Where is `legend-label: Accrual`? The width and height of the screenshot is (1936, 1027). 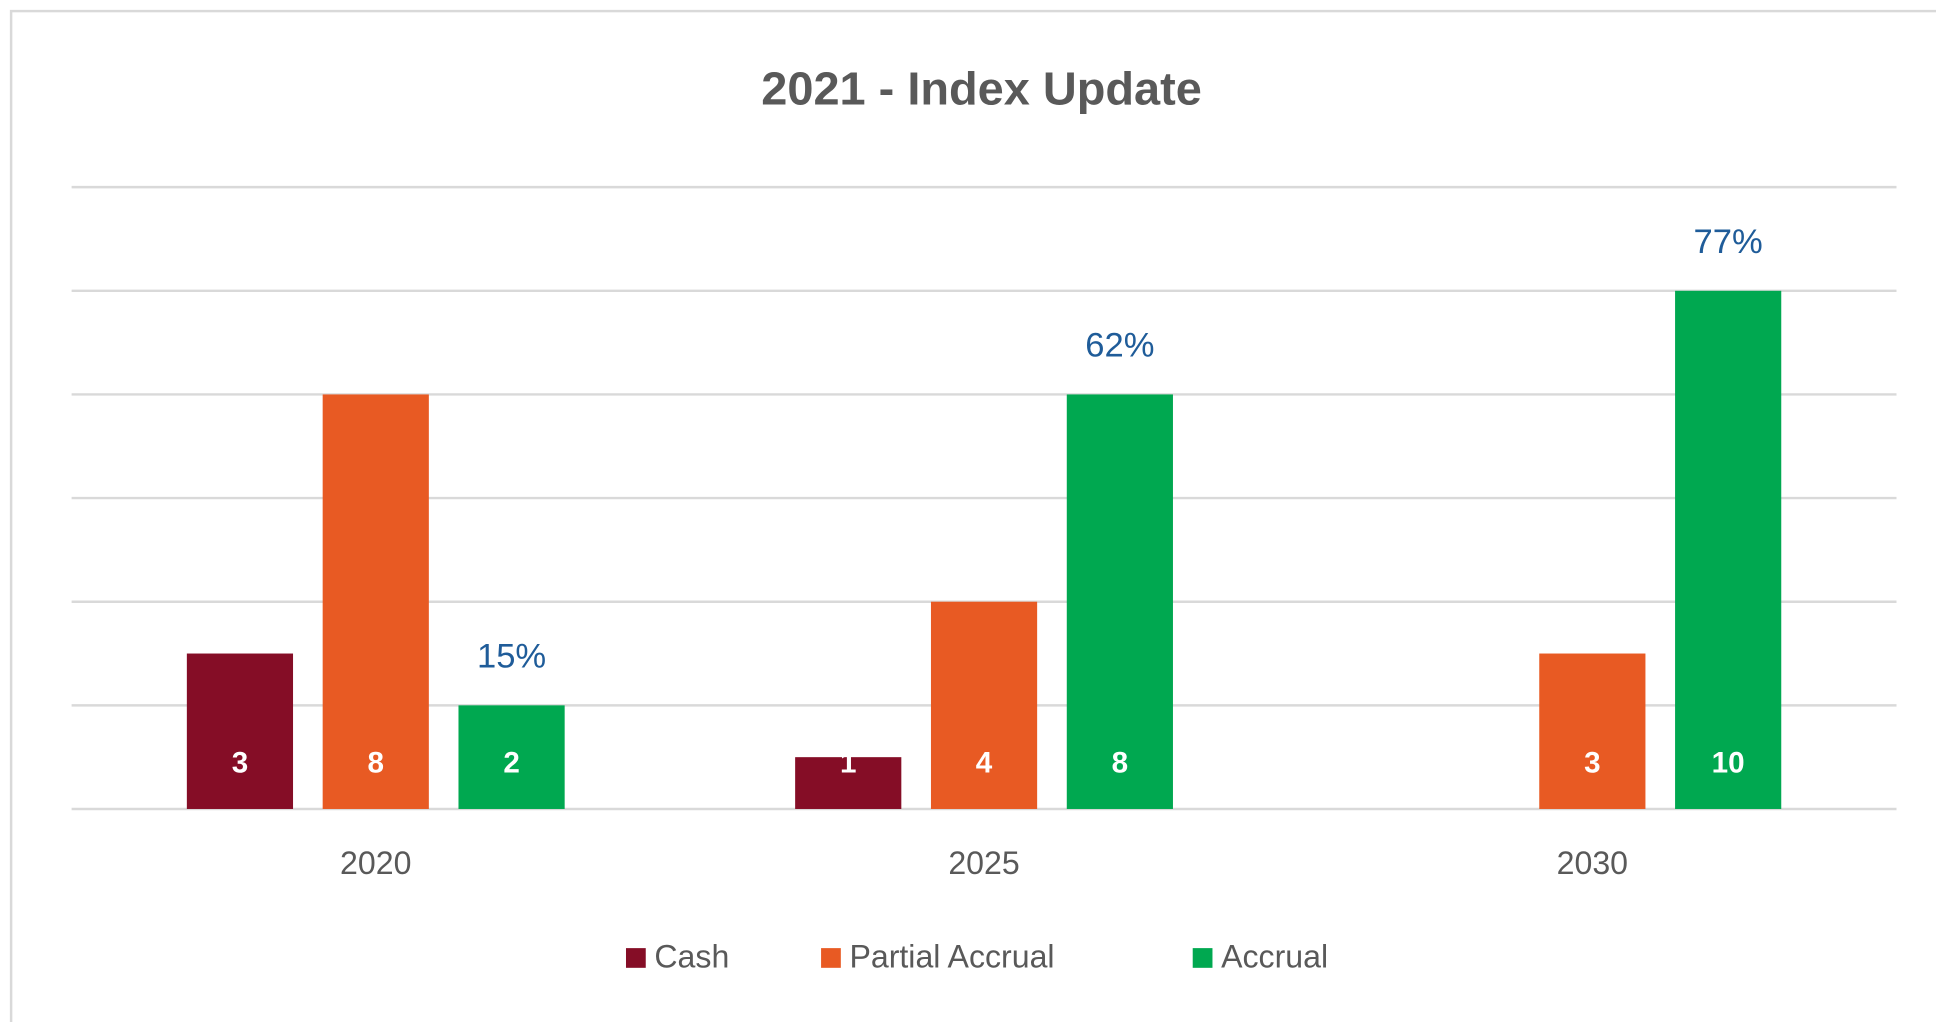
legend-label: Accrual is located at coordinates (1274, 957).